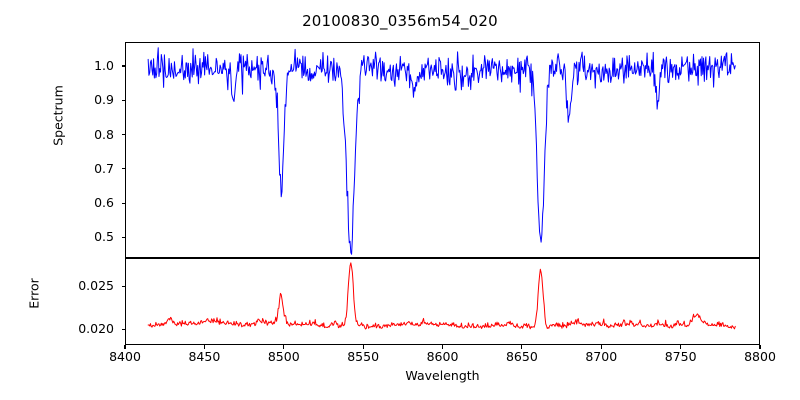 Image resolution: width=800 pixels, height=400 pixels. What do you see at coordinates (96, 329) in the screenshot?
I see `y-tick-label: 0.020` at bounding box center [96, 329].